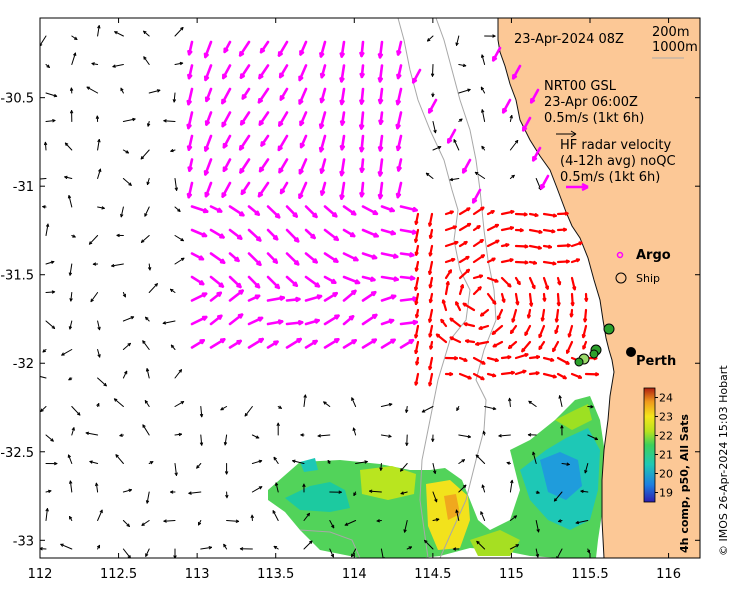 The height and width of the screenshot is (592, 740). I want to click on city-label-perth: Perth, so click(656, 361).